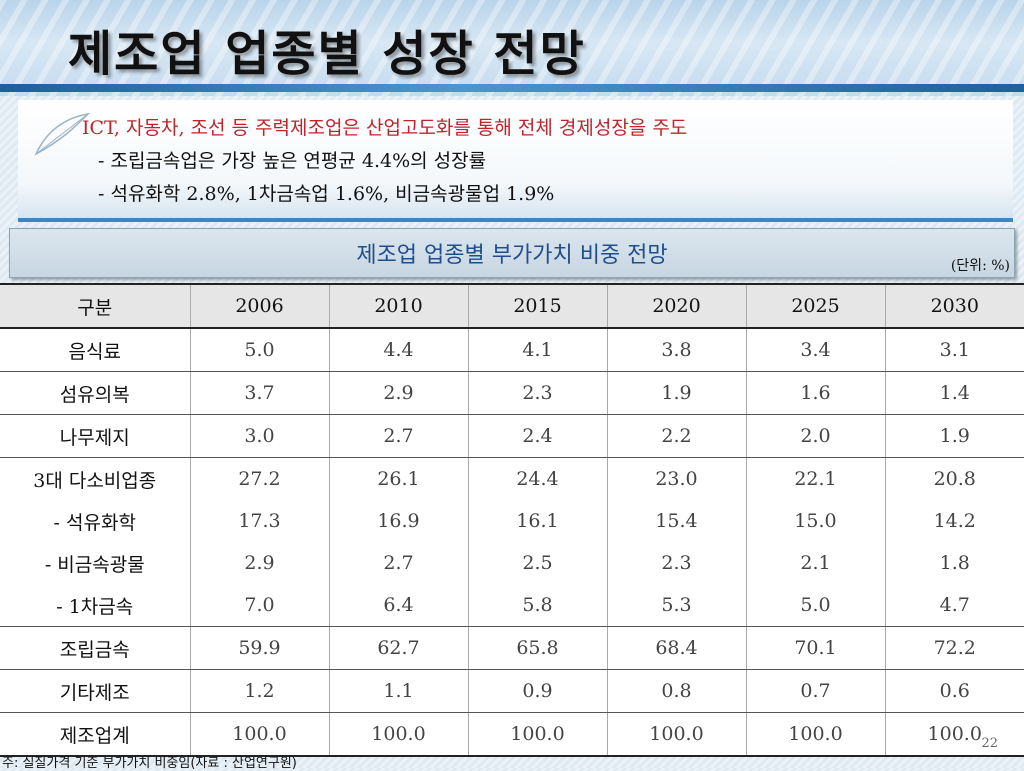 This screenshot has width=1024, height=771. Describe the element at coordinates (95, 306) in the screenshot. I see `header-category: 구분` at that location.